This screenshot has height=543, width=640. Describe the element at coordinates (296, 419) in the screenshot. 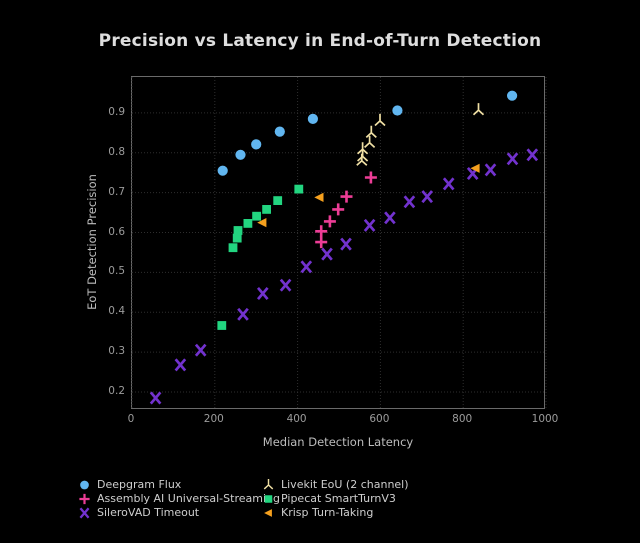

I see `x-tick-label: 400` at that location.